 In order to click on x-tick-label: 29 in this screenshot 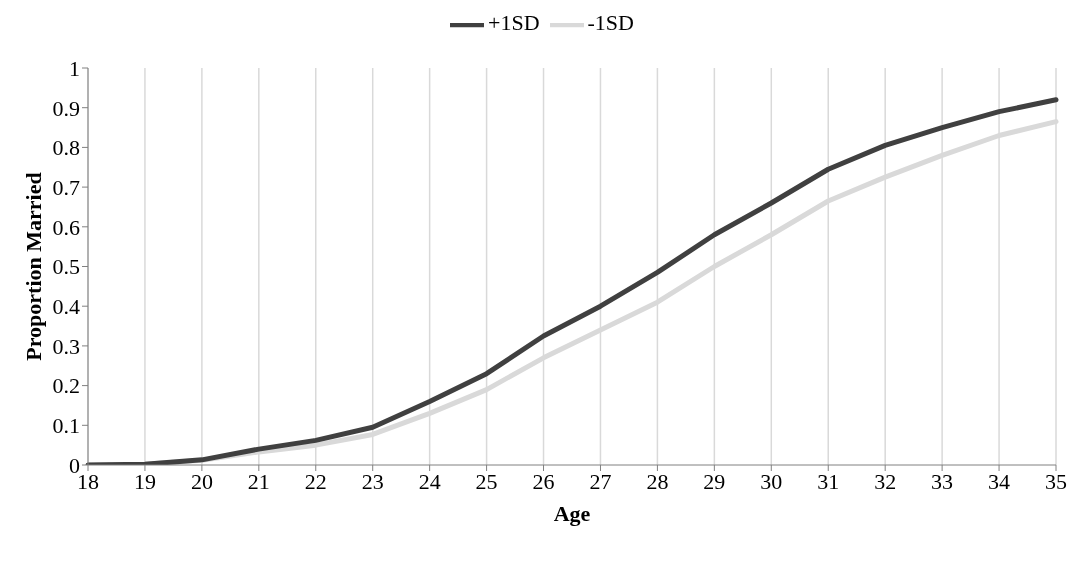, I will do `click(714, 481)`.